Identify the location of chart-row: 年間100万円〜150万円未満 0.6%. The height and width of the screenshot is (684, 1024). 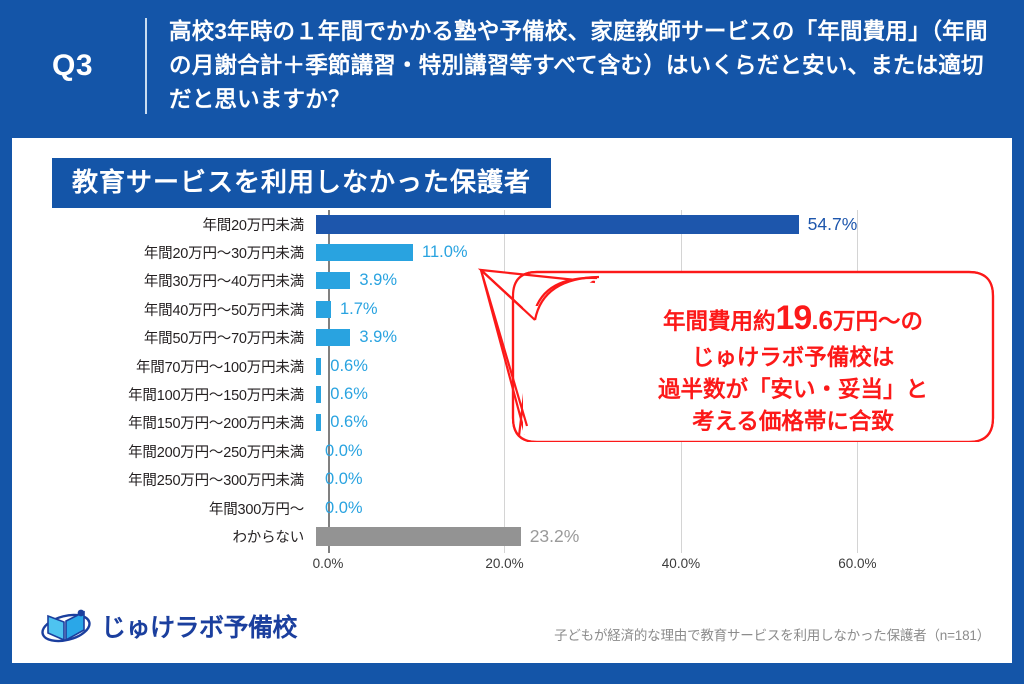
(512, 394).